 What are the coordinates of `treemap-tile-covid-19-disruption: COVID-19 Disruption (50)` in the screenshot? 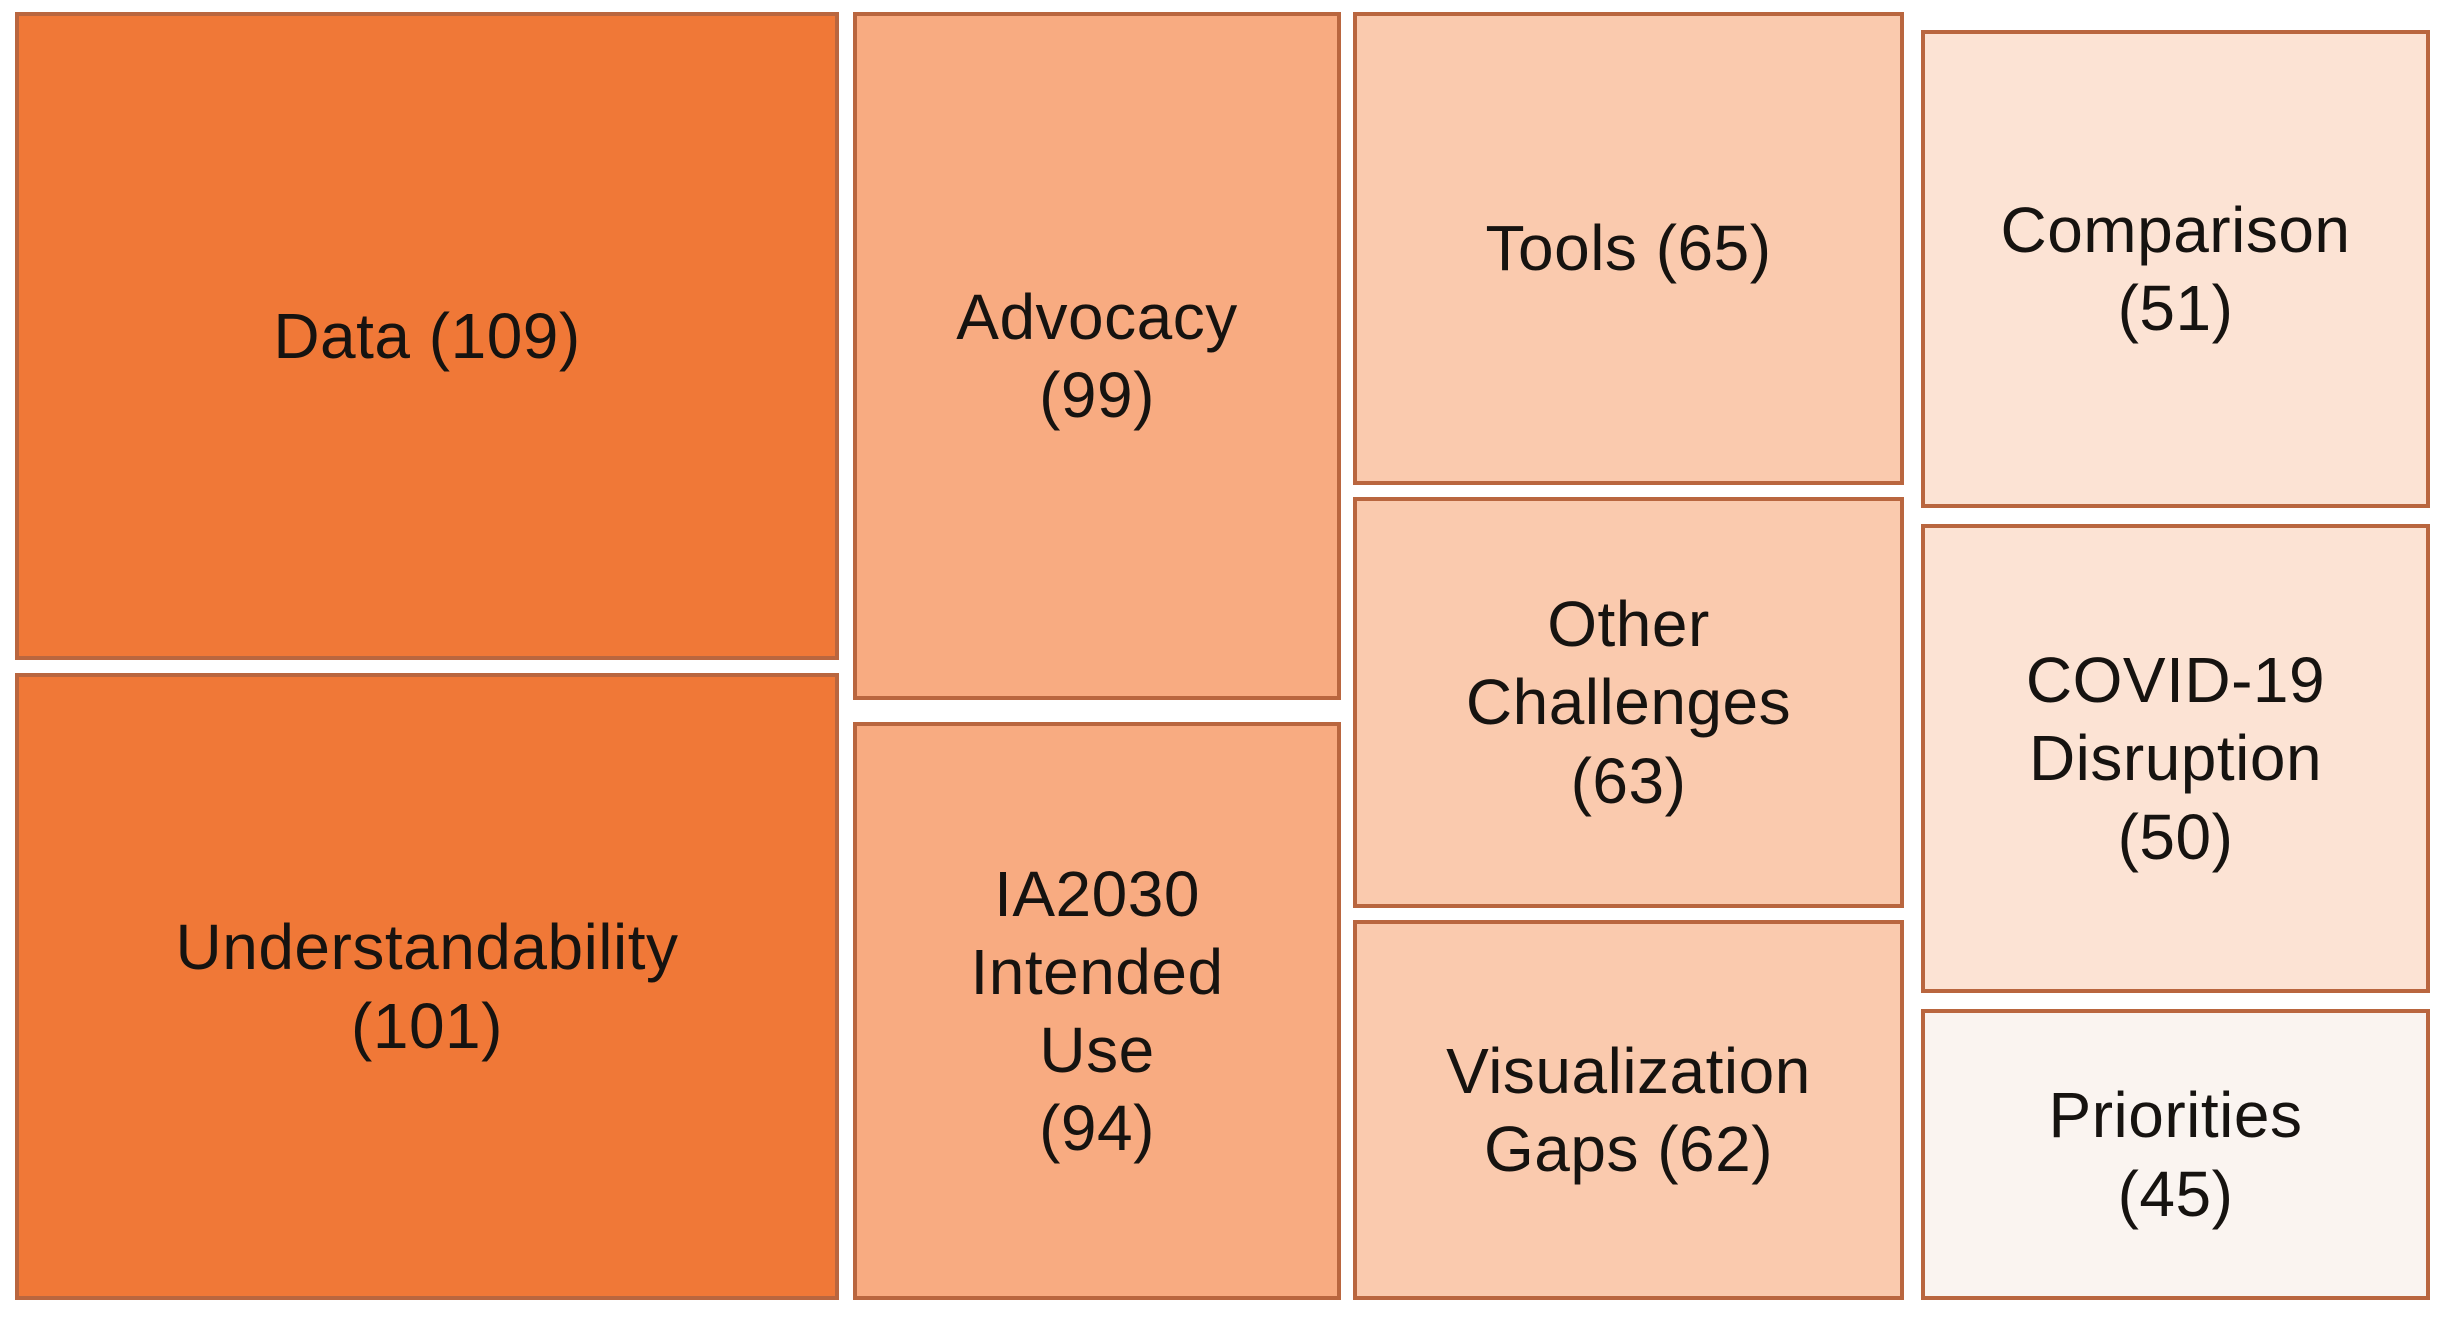 It's located at (2175, 758).